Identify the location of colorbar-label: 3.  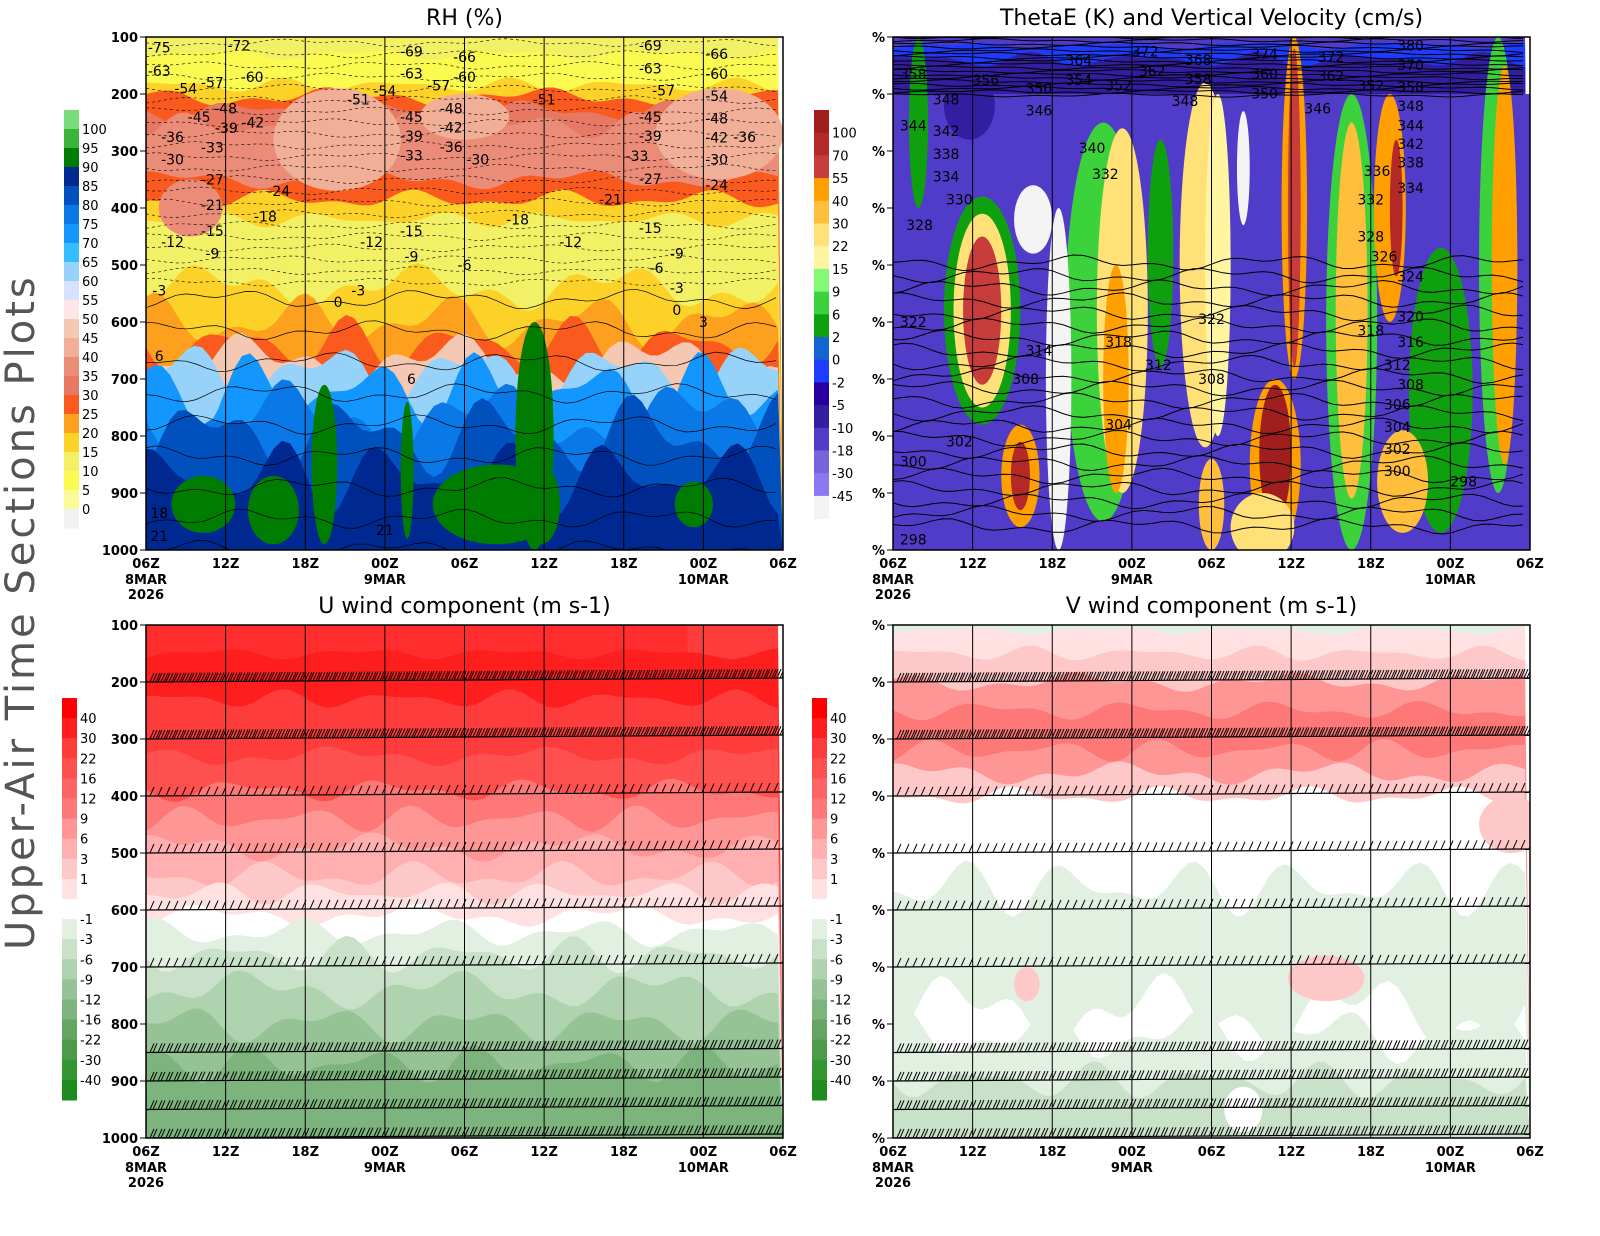
(84, 860).